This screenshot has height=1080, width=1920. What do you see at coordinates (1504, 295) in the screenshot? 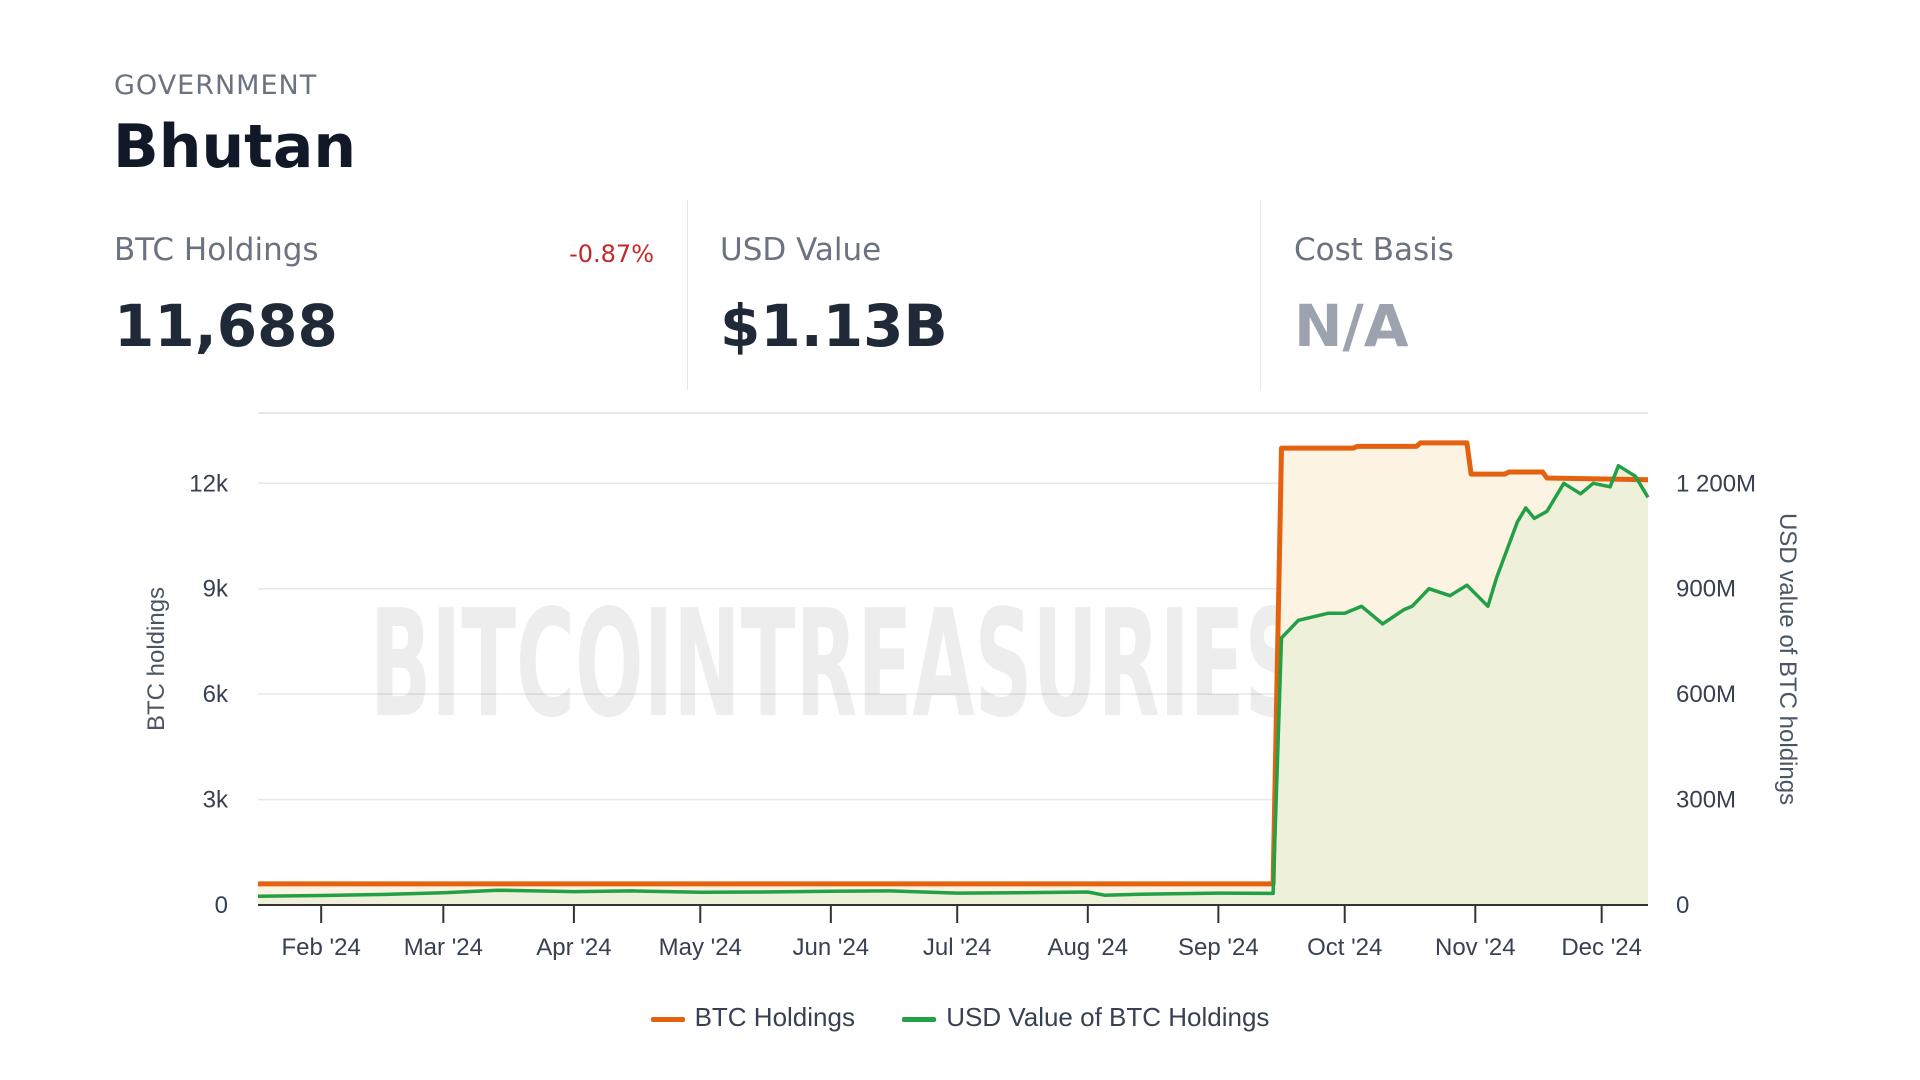
I see `stat-cost-basis: Cost Basis N/A` at bounding box center [1504, 295].